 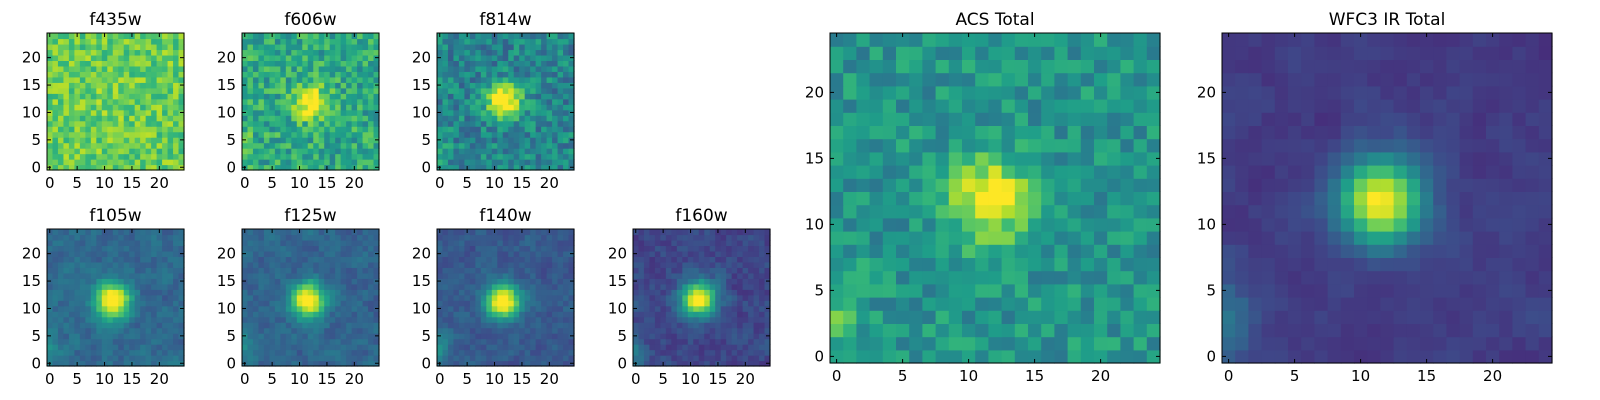 What do you see at coordinates (115, 101) in the screenshot?
I see `axes-frame` at bounding box center [115, 101].